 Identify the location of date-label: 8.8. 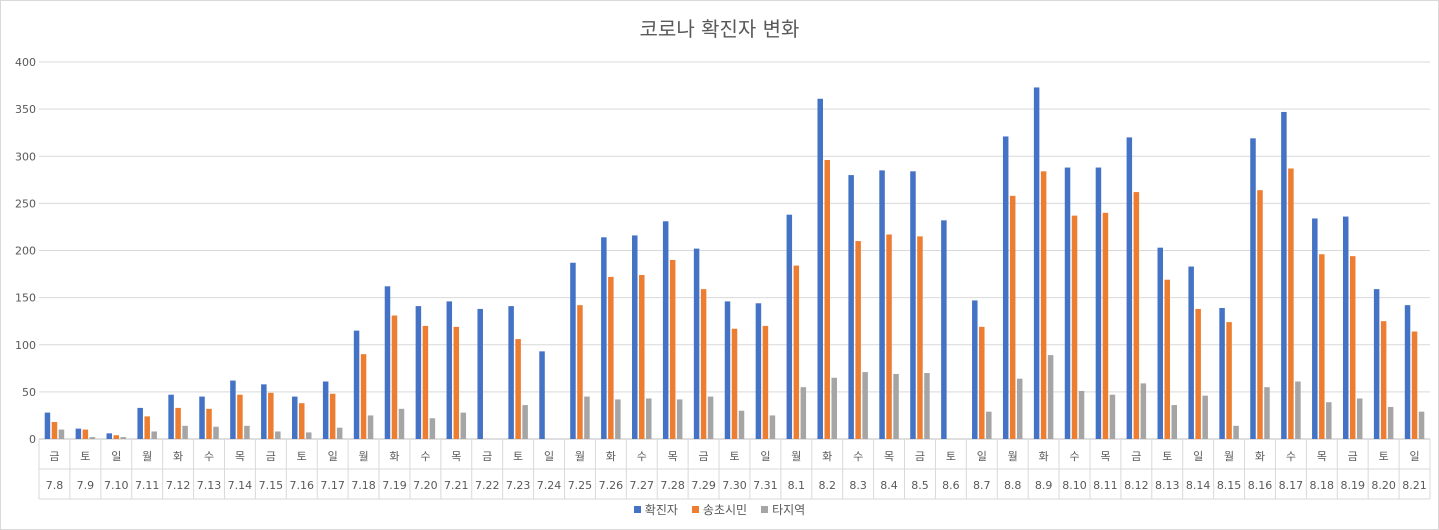
(1013, 485).